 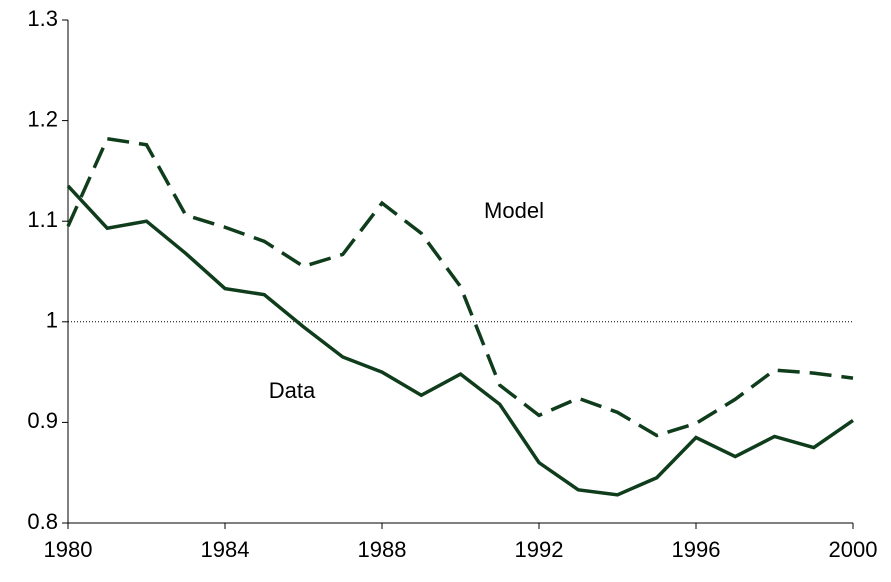 I want to click on x-tick-label: 1980, so click(x=68, y=549).